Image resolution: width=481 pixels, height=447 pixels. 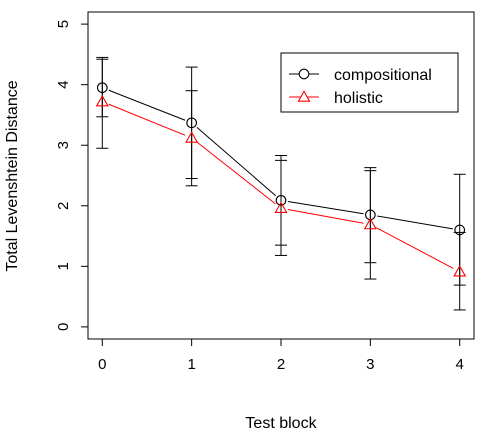 What do you see at coordinates (63, 266) in the screenshot?
I see `y-tick-label: 1` at bounding box center [63, 266].